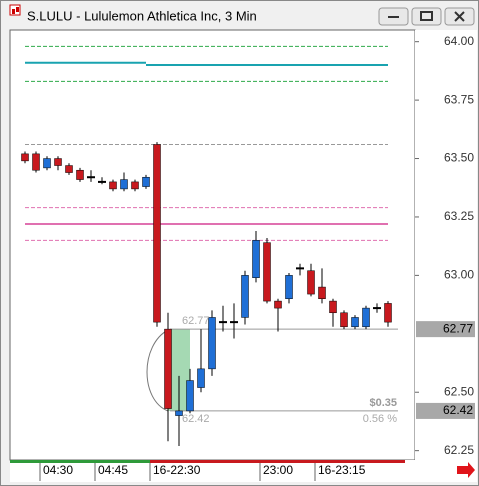 The image size is (479, 486). What do you see at coordinates (459, 41) in the screenshot?
I see `y-tick-label: 64.00` at bounding box center [459, 41].